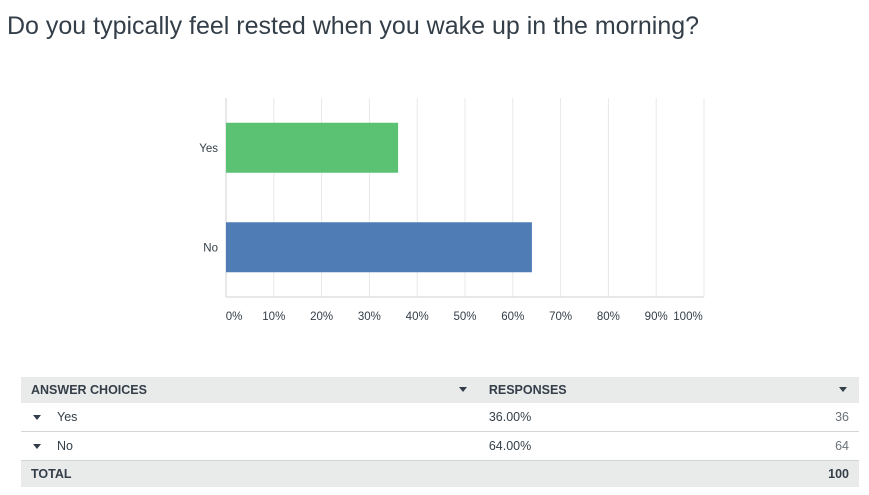  What do you see at coordinates (462, 389) in the screenshot?
I see `sort-answer-choices-icon` at bounding box center [462, 389].